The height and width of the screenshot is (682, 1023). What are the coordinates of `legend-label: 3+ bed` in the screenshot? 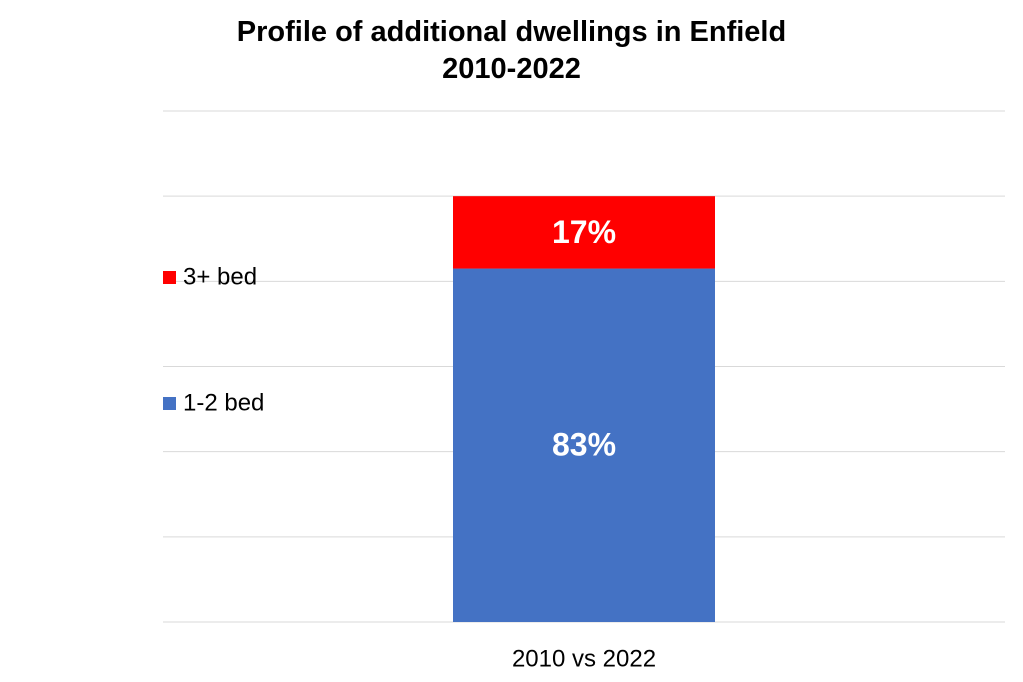 It's located at (220, 276).